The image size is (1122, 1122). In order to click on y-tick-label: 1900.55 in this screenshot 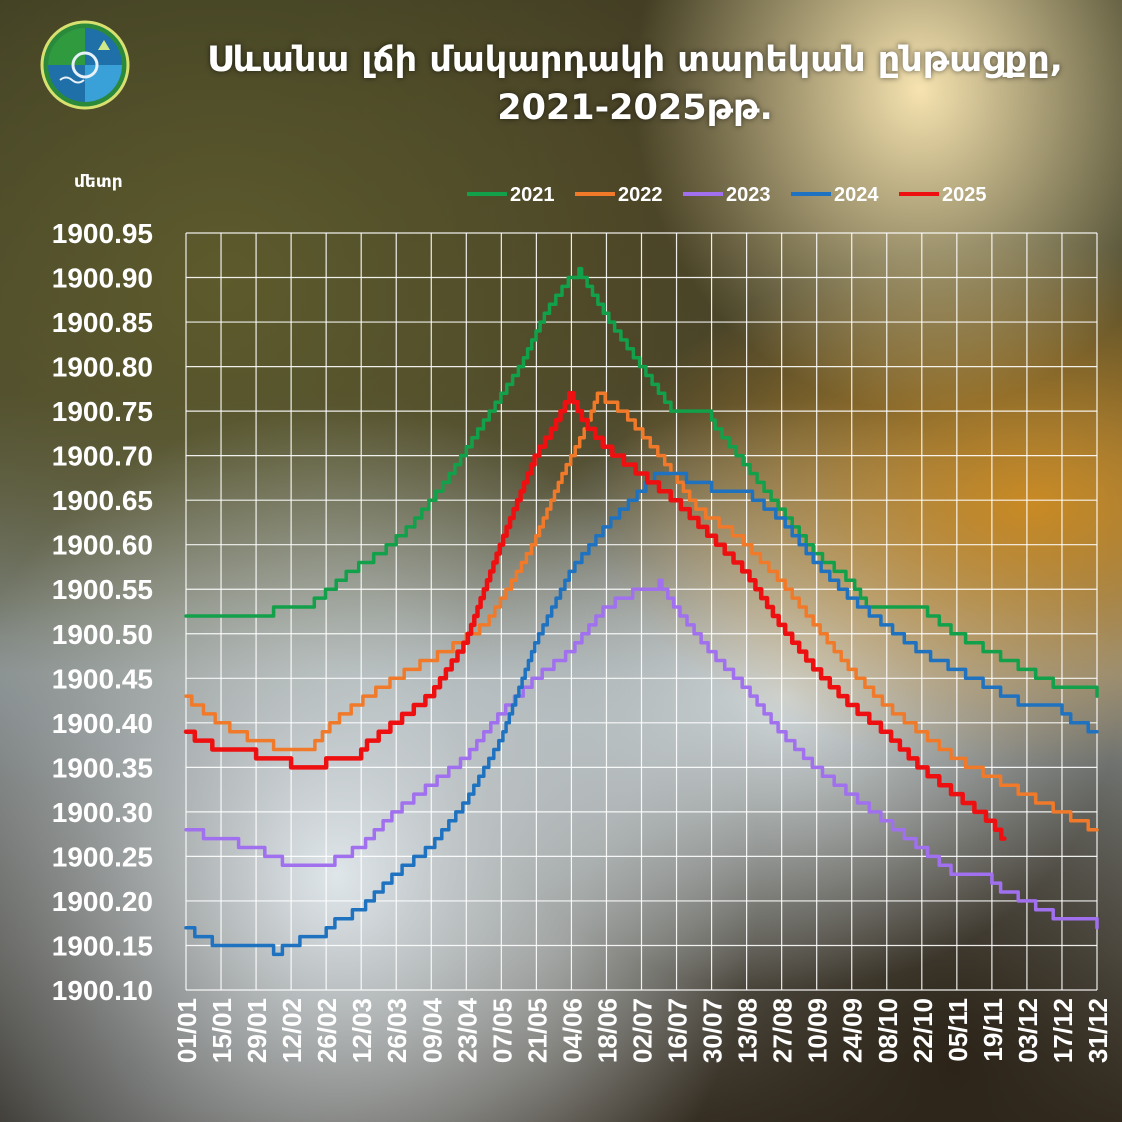, I will do `click(102, 589)`.